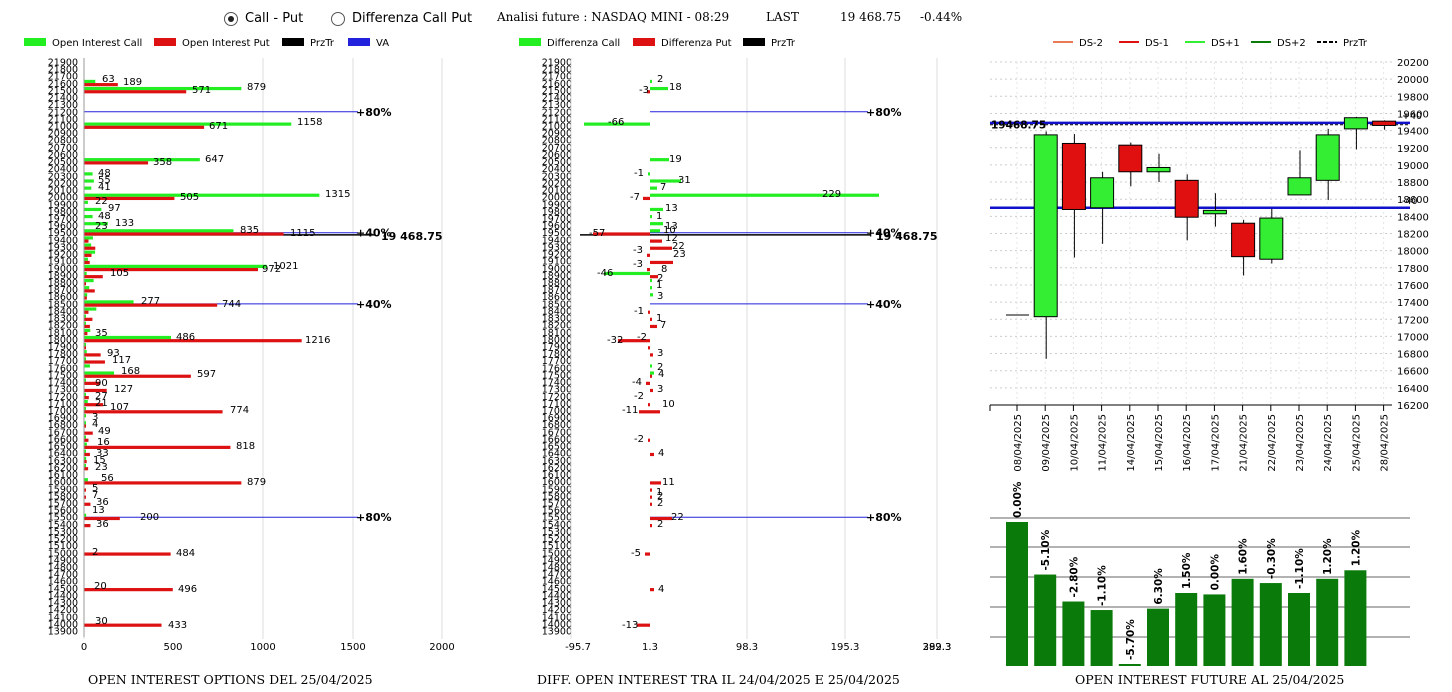 This screenshot has width=1452, height=692. Describe the element at coordinates (639, 311) in the screenshot. I see `bar-data-label: -1` at that location.